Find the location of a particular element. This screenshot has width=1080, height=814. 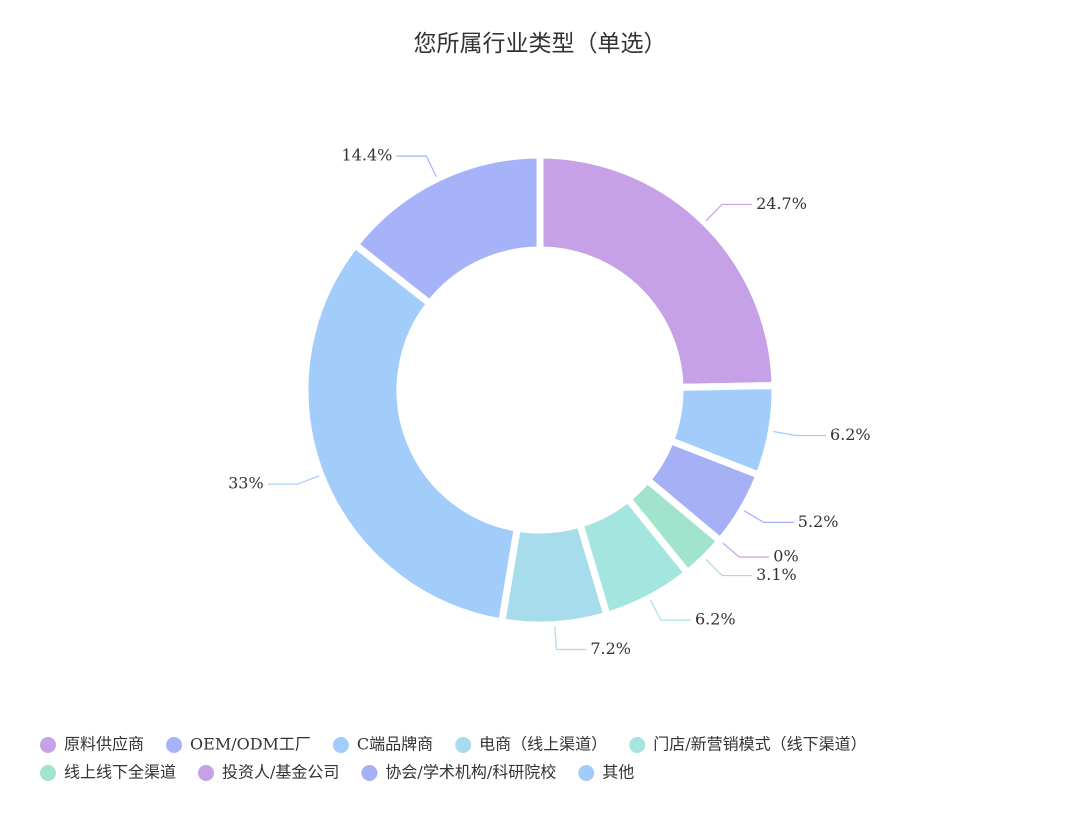

data-label: 5.2% is located at coordinates (818, 521).